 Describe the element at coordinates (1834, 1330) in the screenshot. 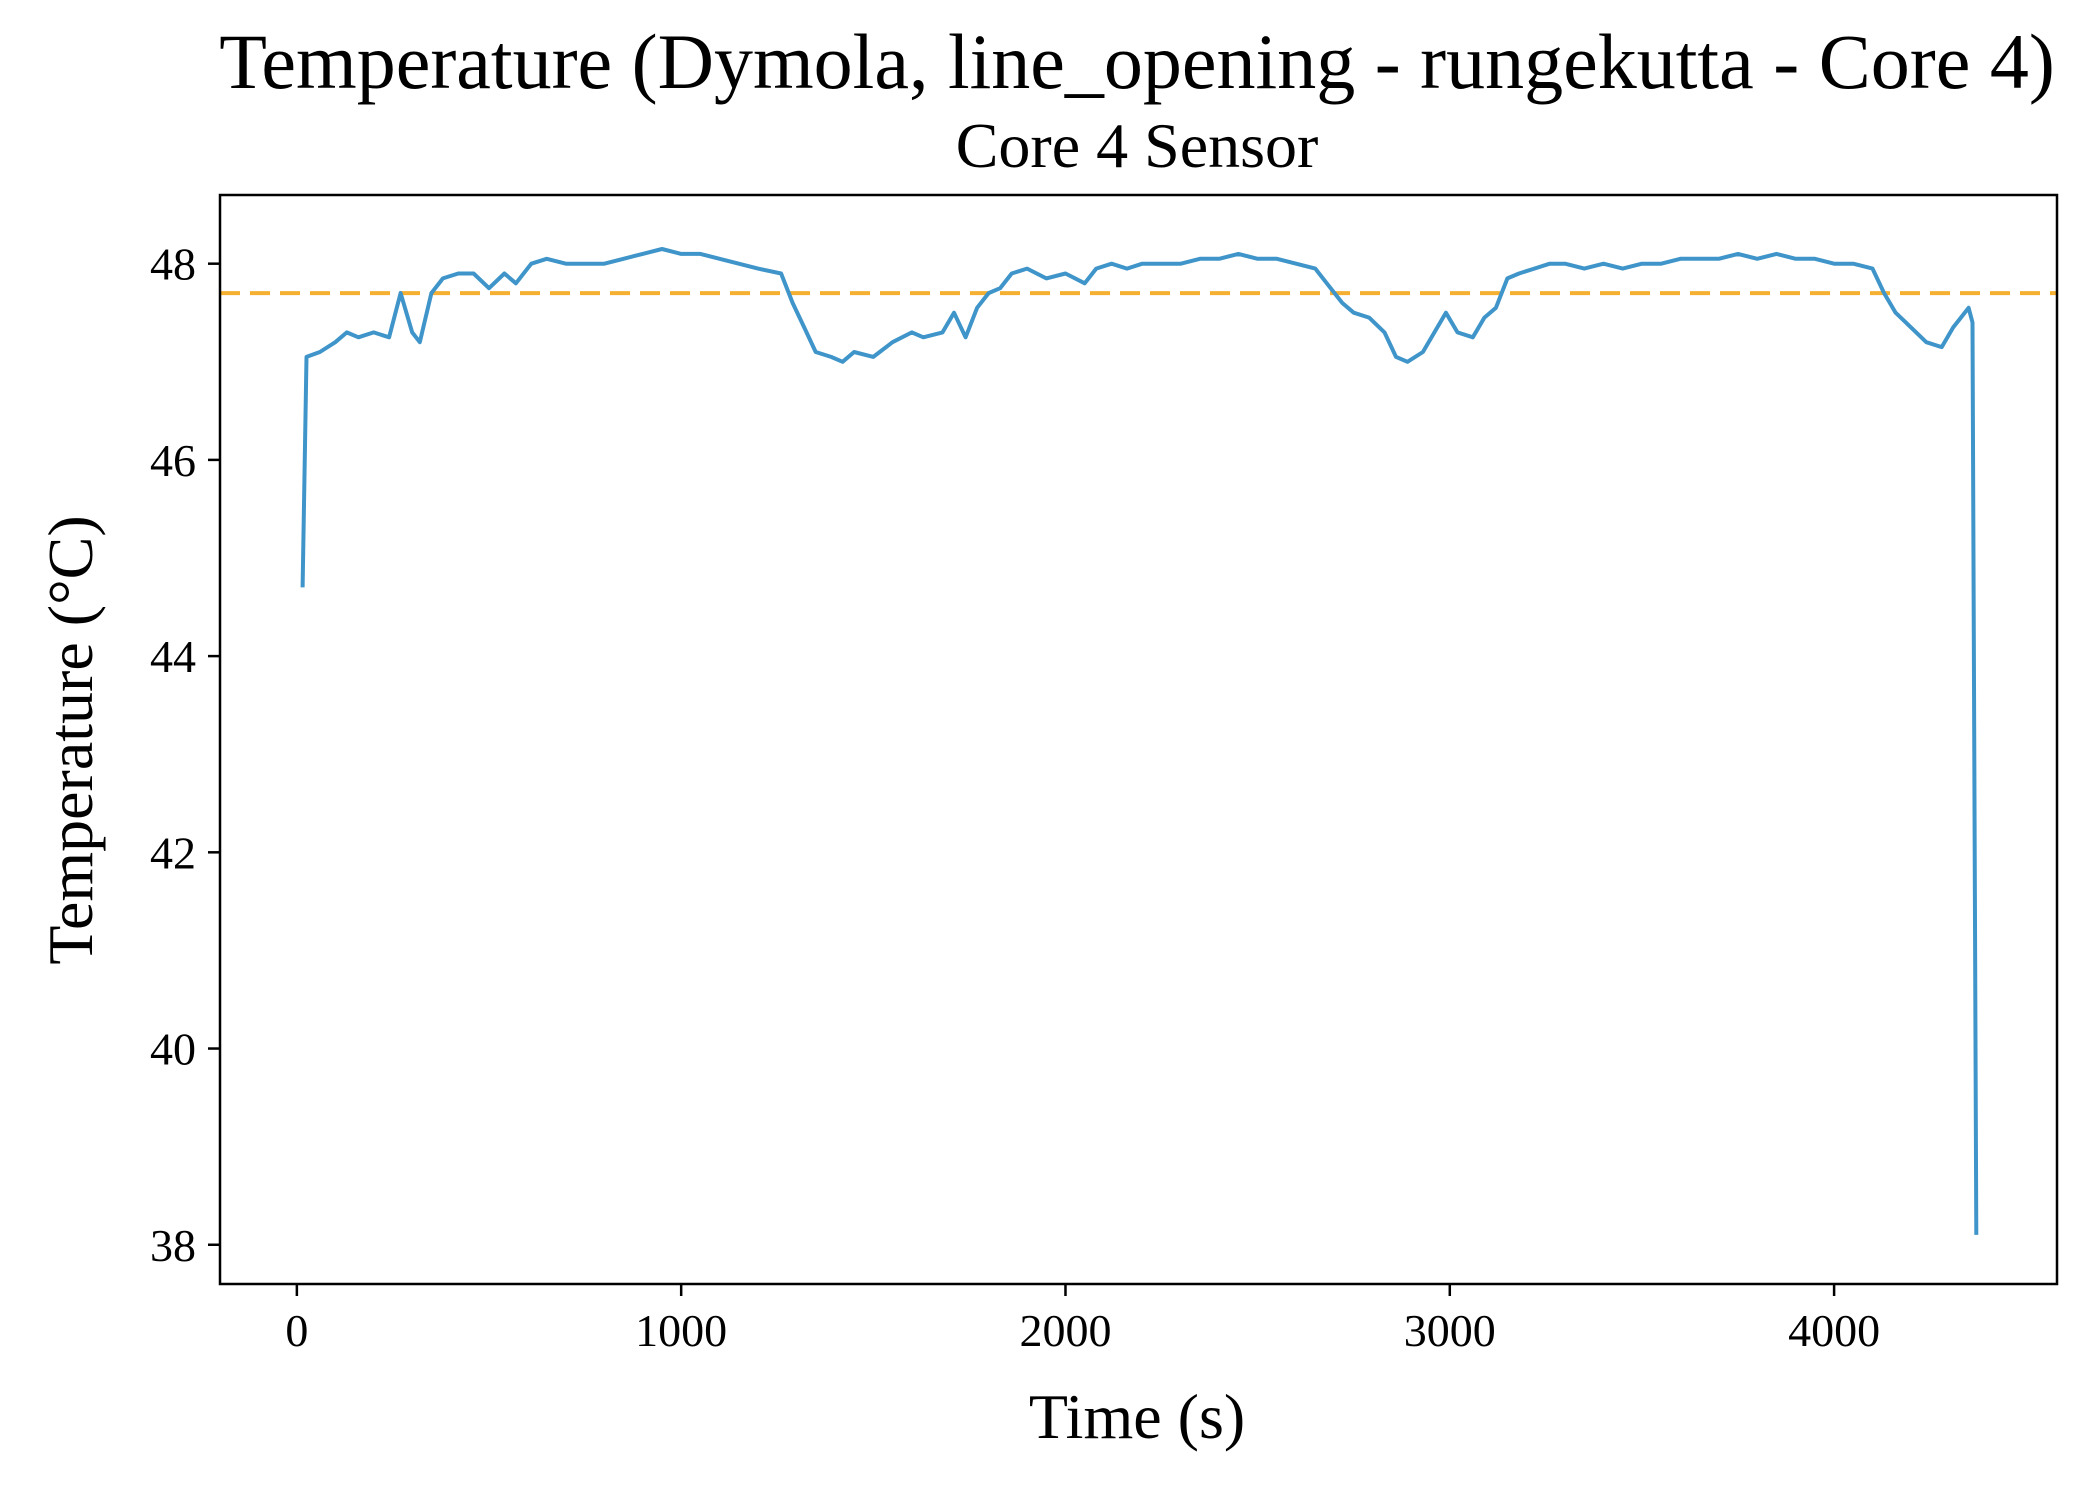

I see `x-tick-label: 4000` at that location.